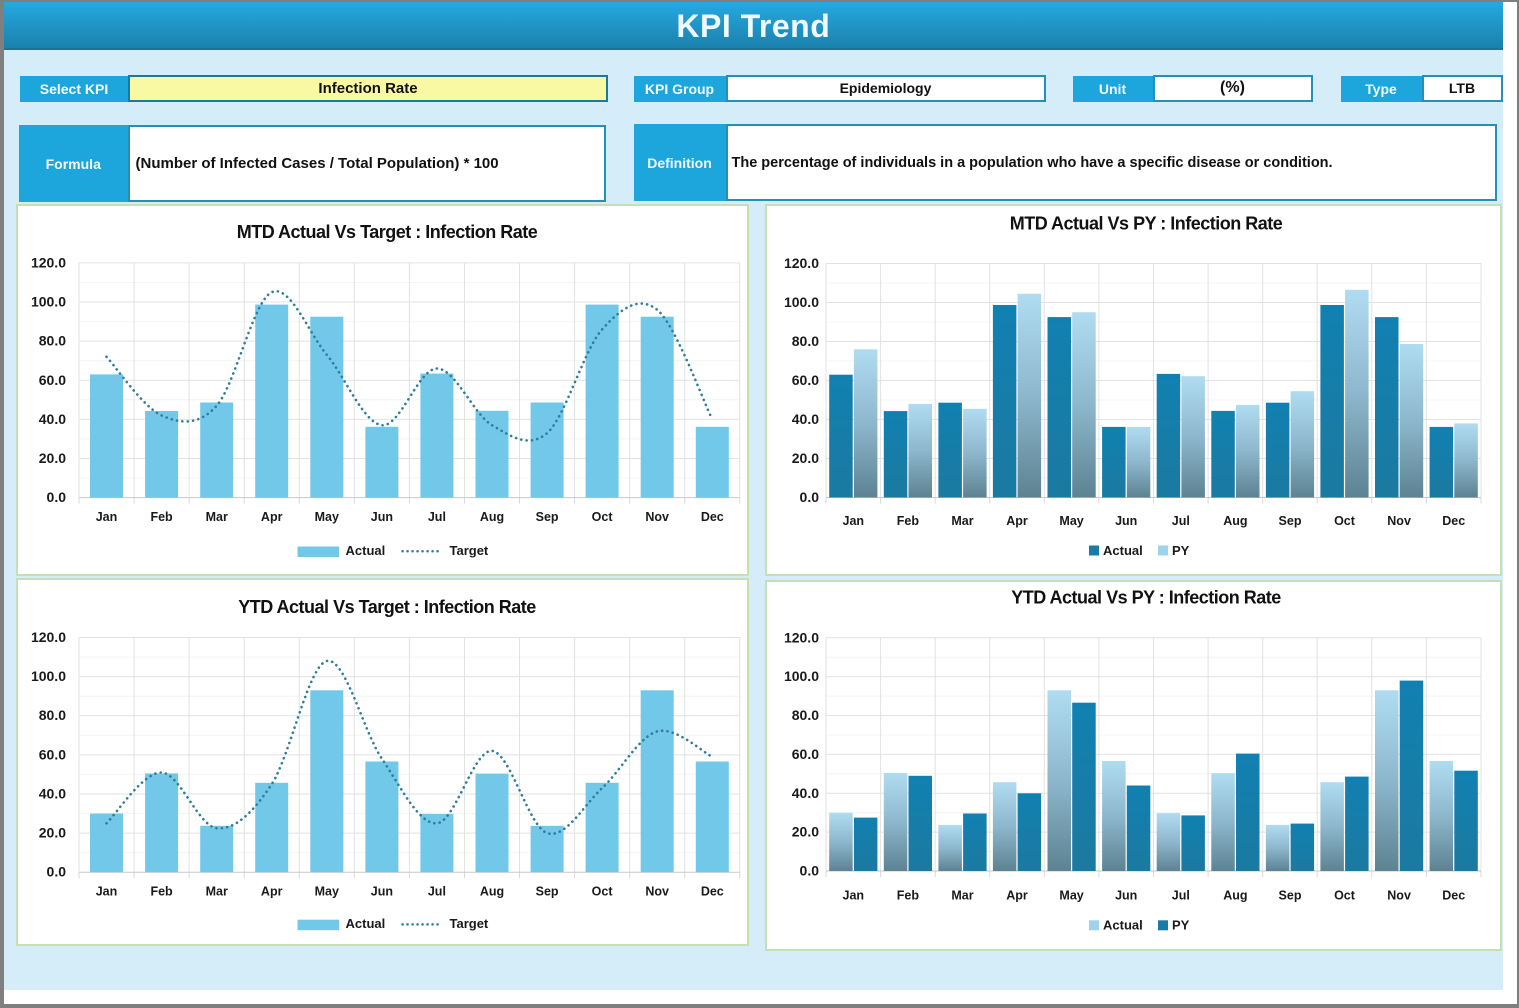 This screenshot has width=1519, height=1008. What do you see at coordinates (387, 232) in the screenshot?
I see `svg-text:MTD Actual Vs Target : Infecti: MTD Actual Vs Target : Infection Rate` at bounding box center [387, 232].